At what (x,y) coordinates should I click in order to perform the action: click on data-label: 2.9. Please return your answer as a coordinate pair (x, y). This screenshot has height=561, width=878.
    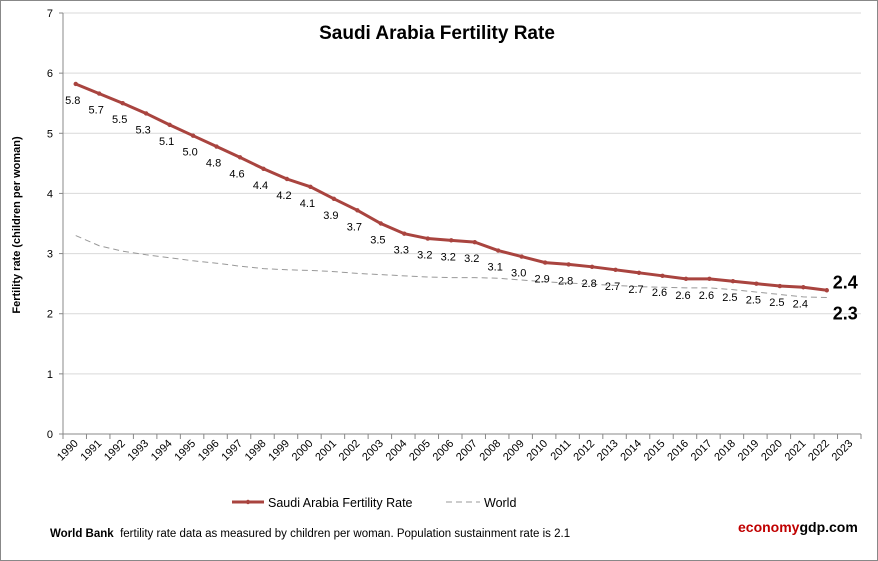
    Looking at the image, I should click on (541, 280).